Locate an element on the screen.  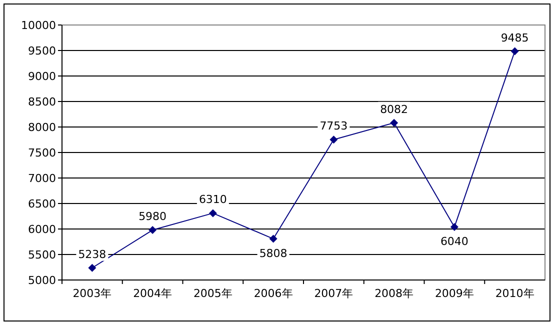
data-label: 8082 is located at coordinates (394, 109).